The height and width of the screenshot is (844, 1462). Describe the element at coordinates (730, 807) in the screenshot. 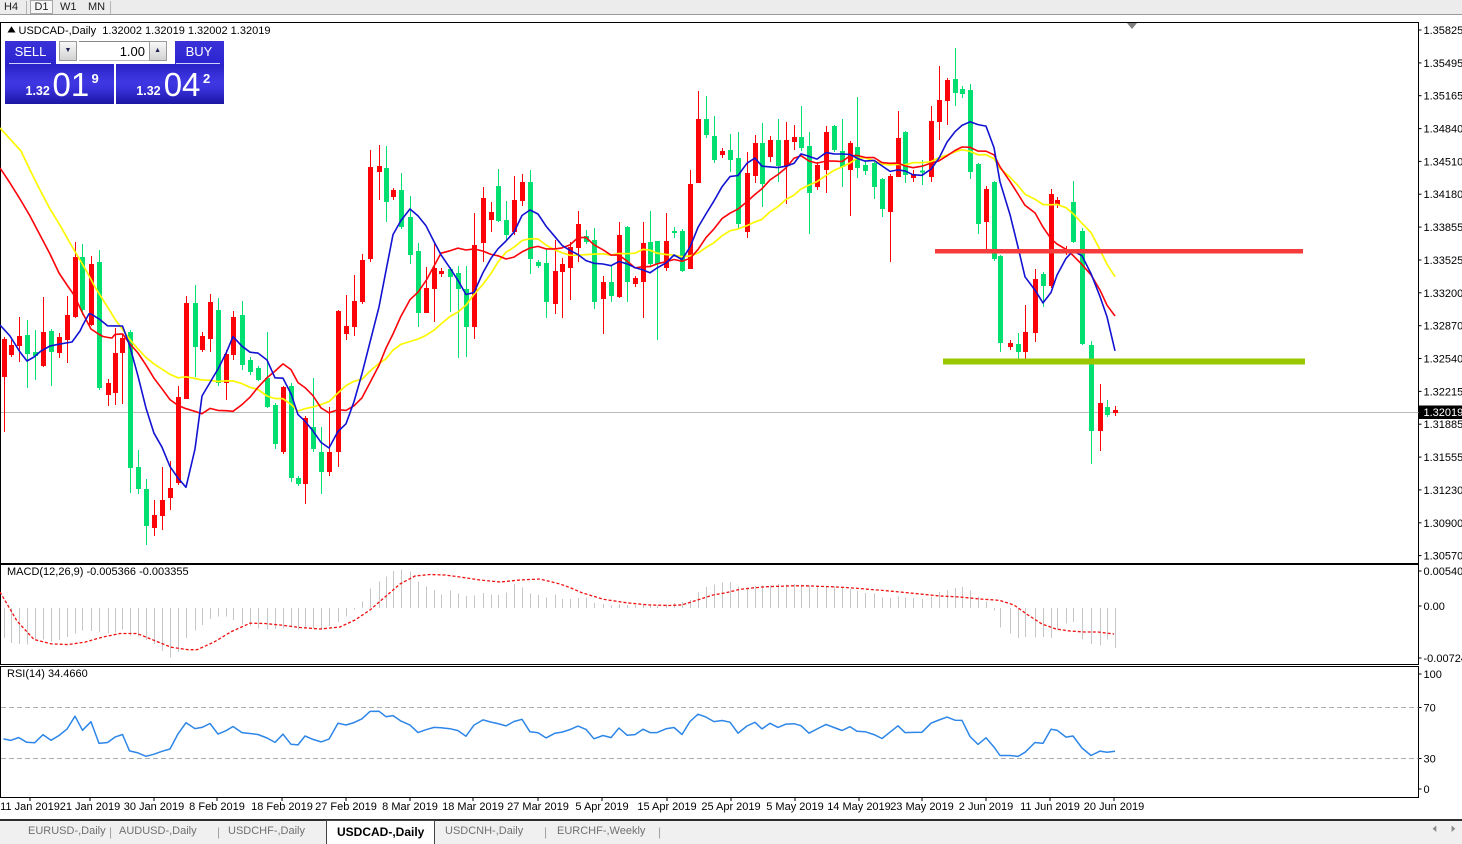

I see `svg-text: 25 Apr 2019` at that location.